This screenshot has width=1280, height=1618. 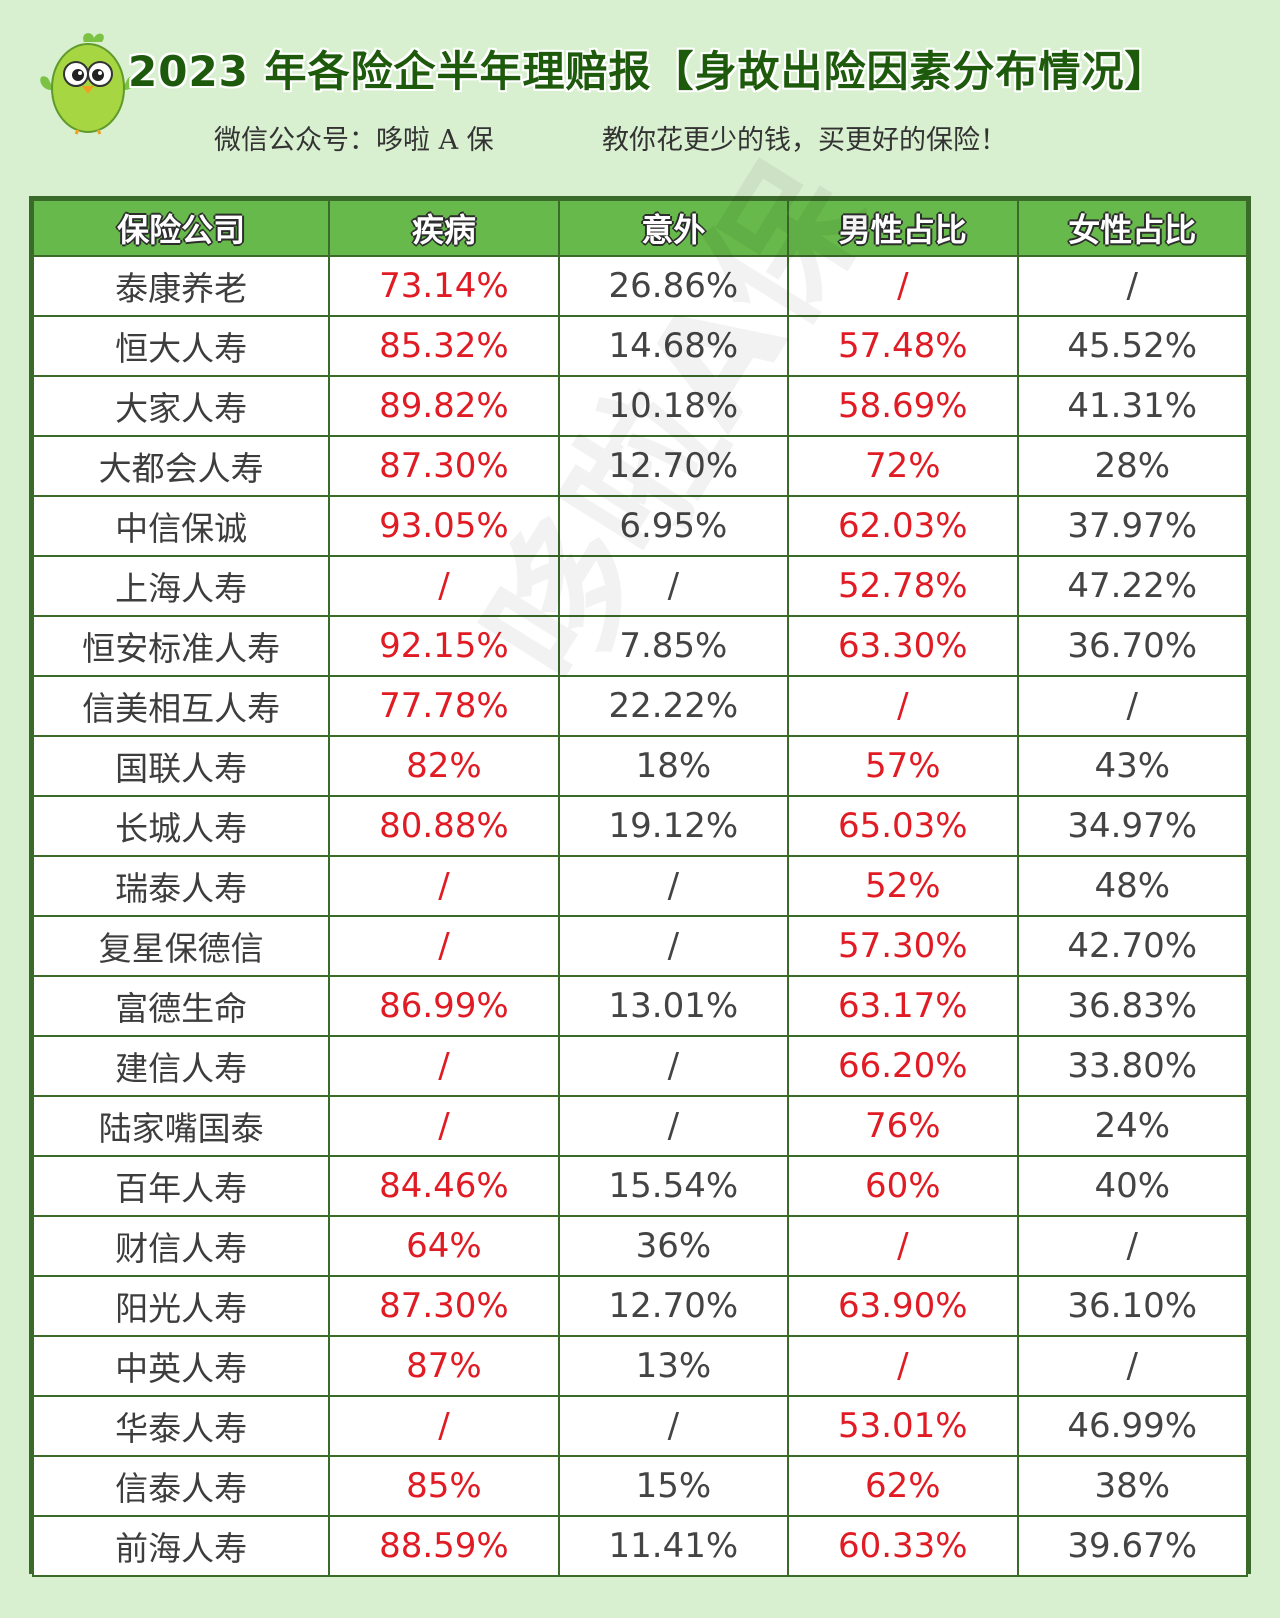 I want to click on column-header: 女性占比, so click(x=1132, y=228).